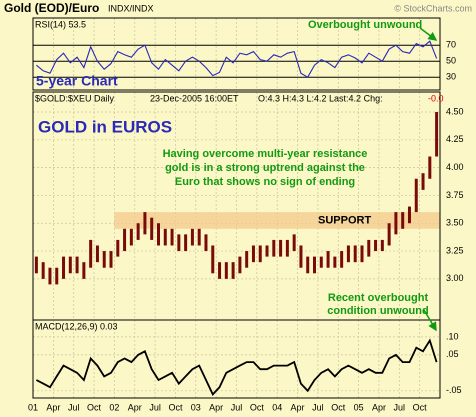 Image resolution: width=476 pixels, height=417 pixels. What do you see at coordinates (196, 407) in the screenshot?
I see `x-tick-label: 03` at bounding box center [196, 407].